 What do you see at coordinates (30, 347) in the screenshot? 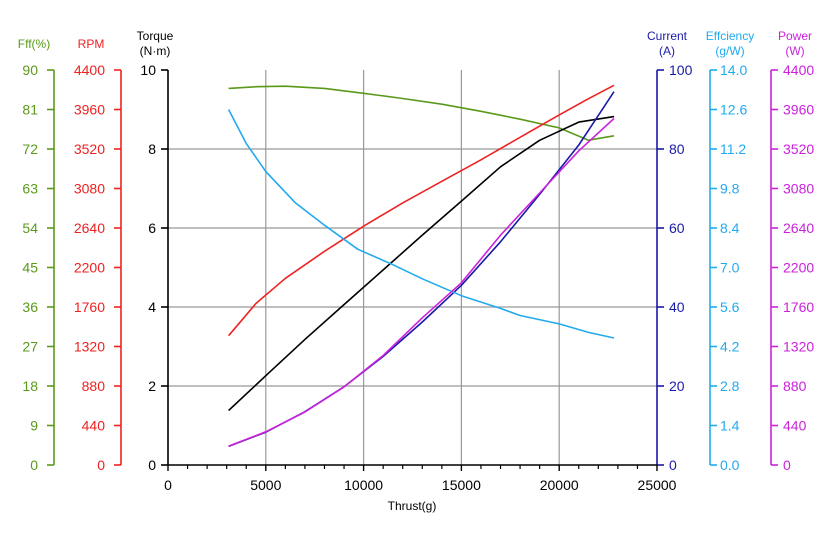
I see `fff-tick-label: 27` at bounding box center [30, 347].